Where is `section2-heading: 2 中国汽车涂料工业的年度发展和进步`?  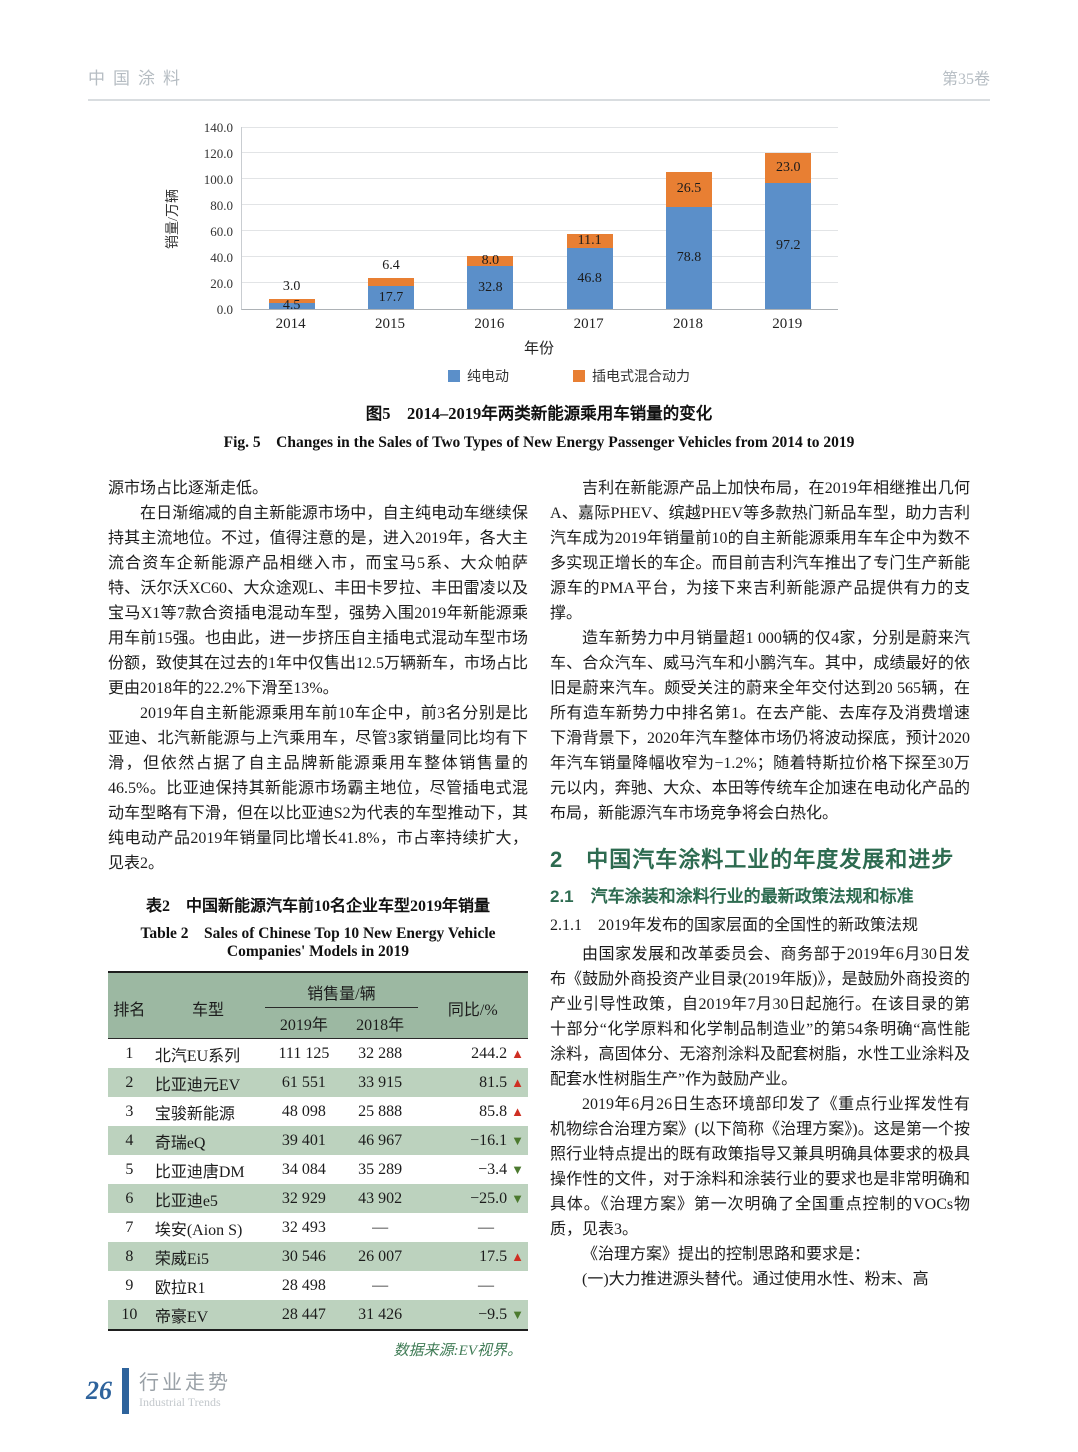
section2-heading: 2 中国汽车涂料工业的年度发展和进步 is located at coordinates (752, 859).